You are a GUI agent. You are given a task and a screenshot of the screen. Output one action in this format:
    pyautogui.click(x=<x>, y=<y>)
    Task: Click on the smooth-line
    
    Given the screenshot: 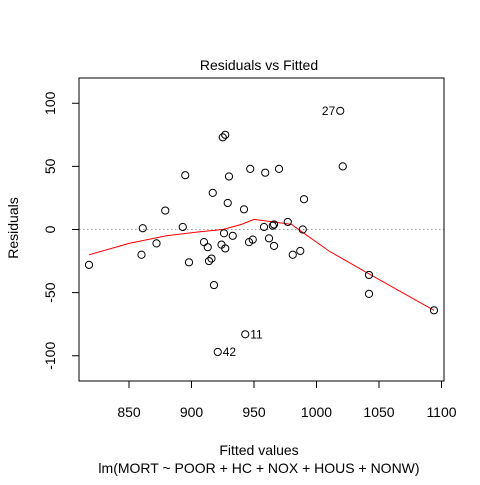 What is the action you would take?
    pyautogui.click(x=261, y=264)
    